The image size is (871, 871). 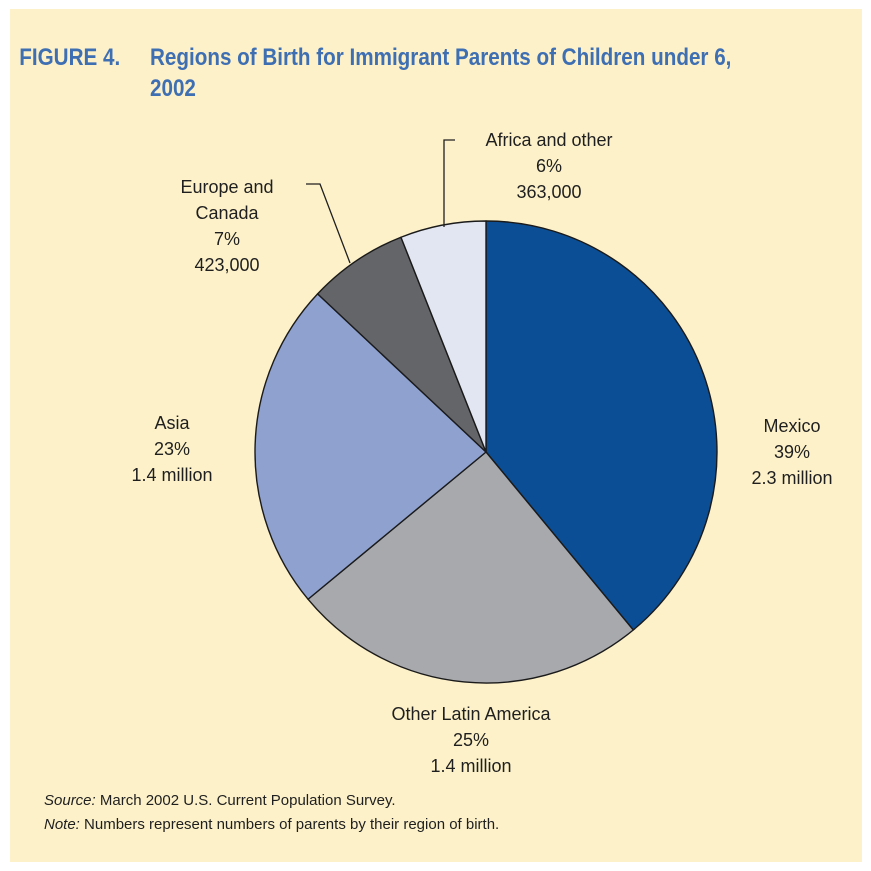 I want to click on slice-count-other-latin-america: 1.4 million, so click(x=470, y=766).